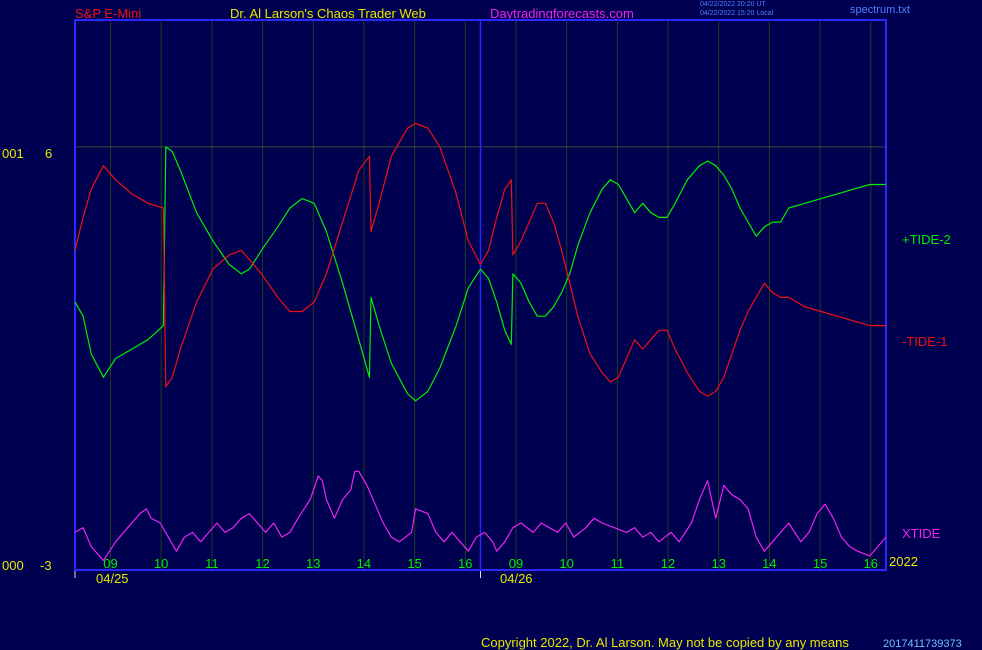 Image resolution: width=982 pixels, height=650 pixels. What do you see at coordinates (562, 13) in the screenshot?
I see `site-link: Daytradingforecasts.com` at bounding box center [562, 13].